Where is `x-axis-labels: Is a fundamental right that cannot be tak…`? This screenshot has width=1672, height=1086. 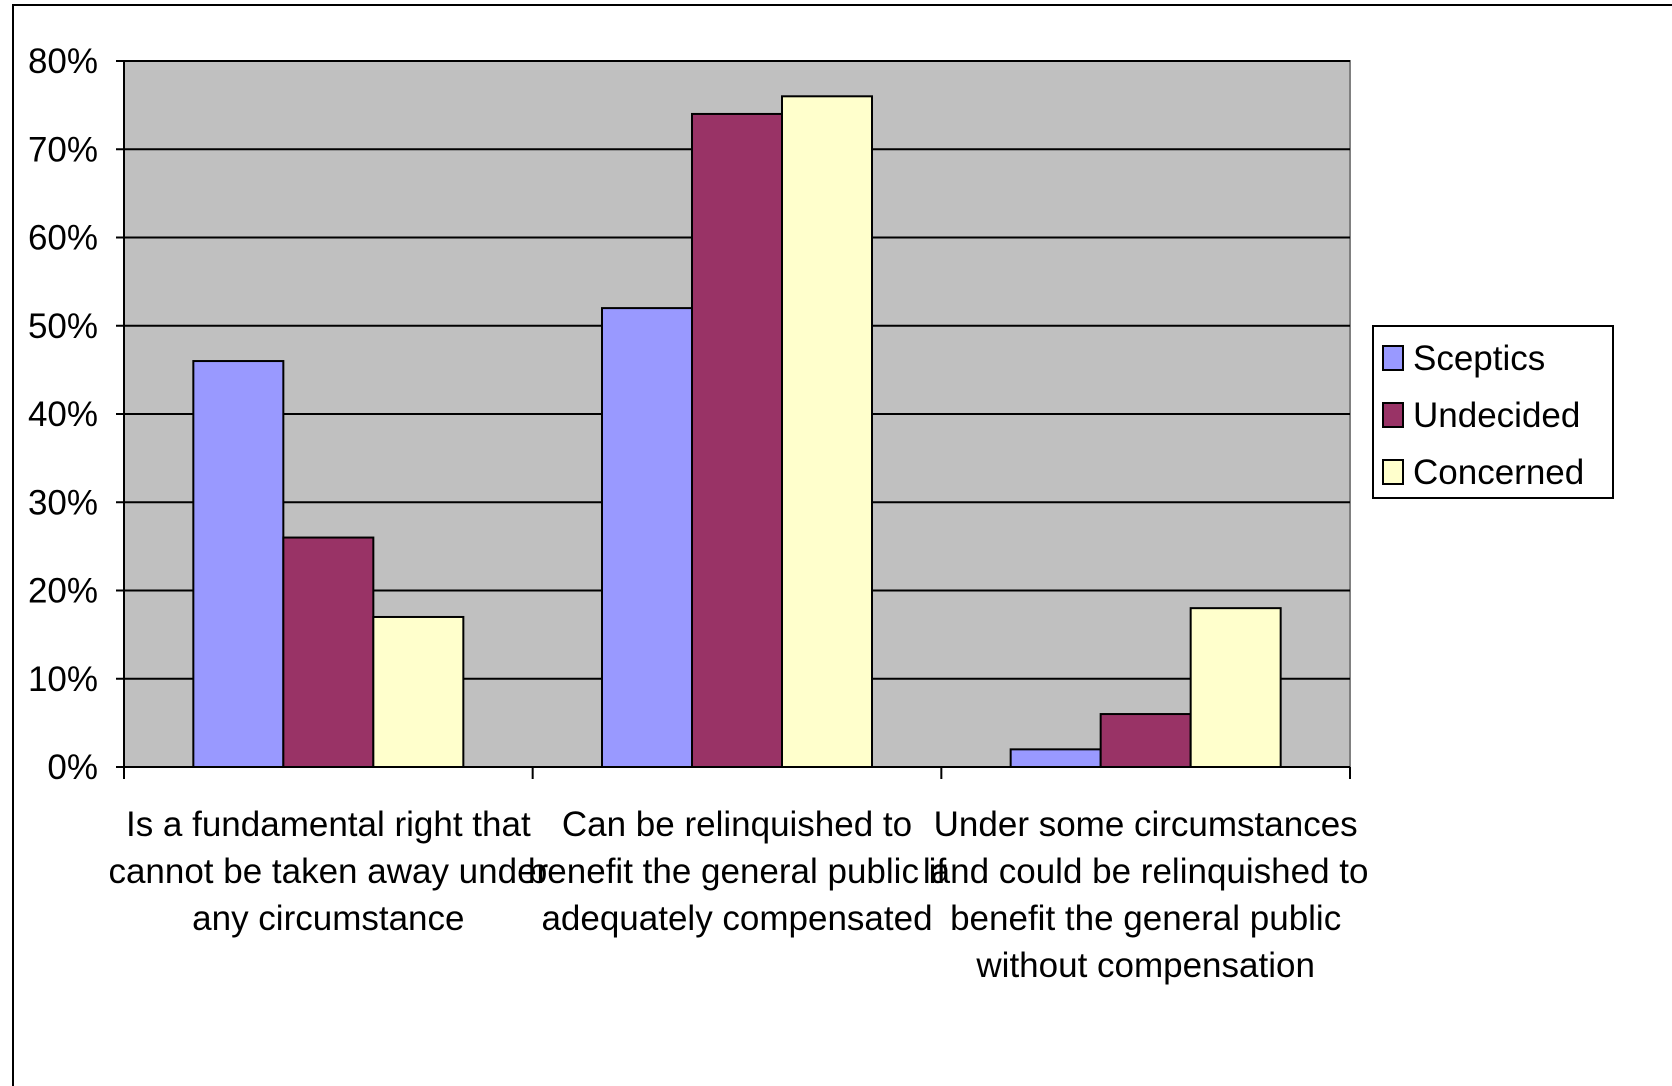 x-axis-labels: Is a fundamental right that cannot be tak… is located at coordinates (738, 895).